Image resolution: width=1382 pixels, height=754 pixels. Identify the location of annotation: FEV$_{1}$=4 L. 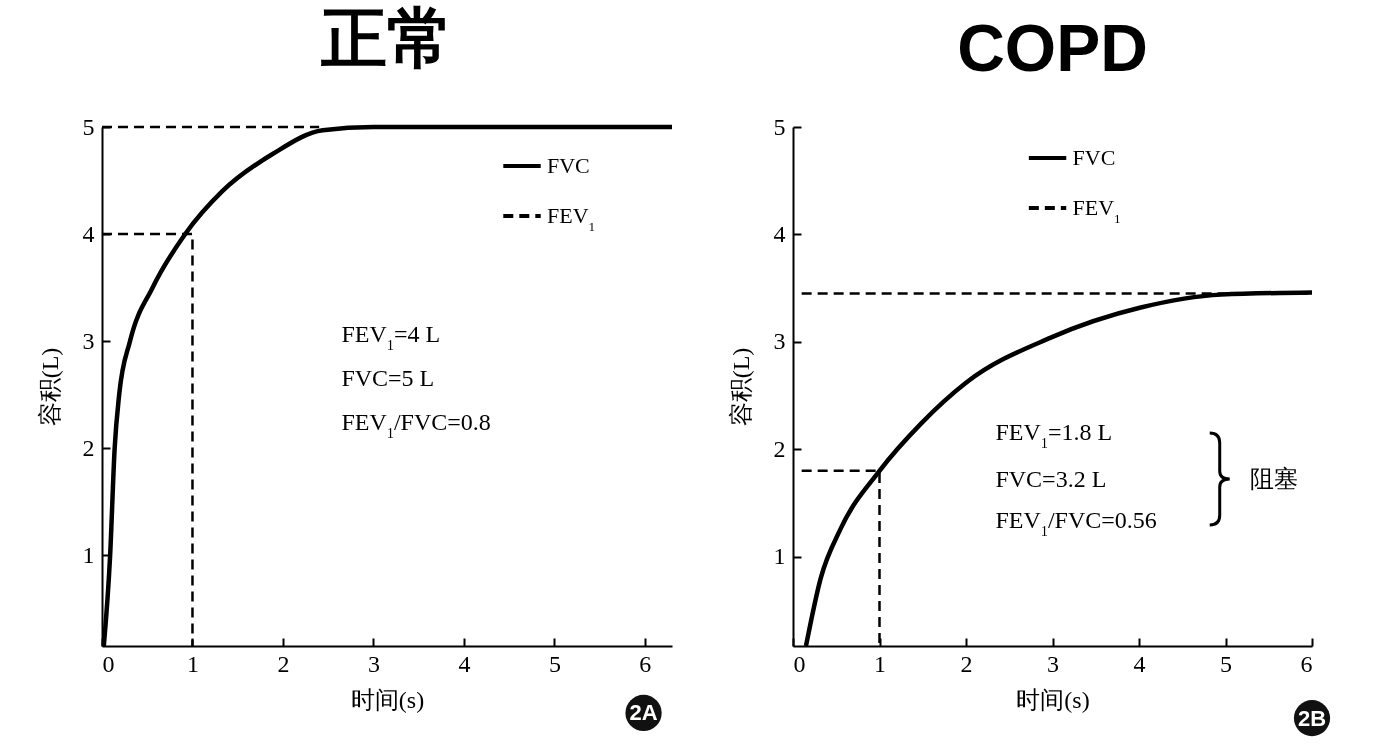
(391, 336).